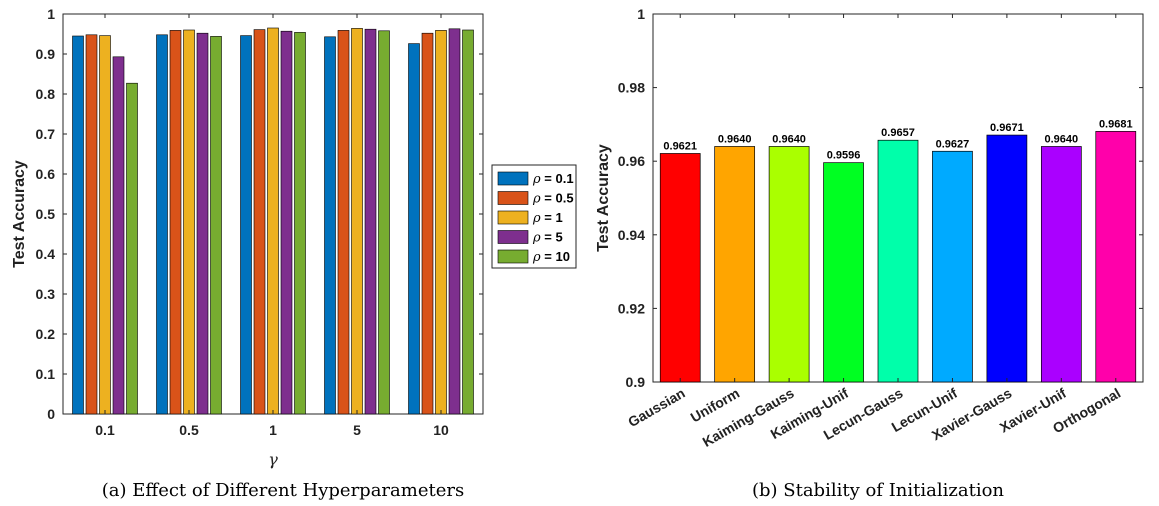  What do you see at coordinates (46, 174) in the screenshot?
I see `y-tick-label: 0.6` at bounding box center [46, 174].